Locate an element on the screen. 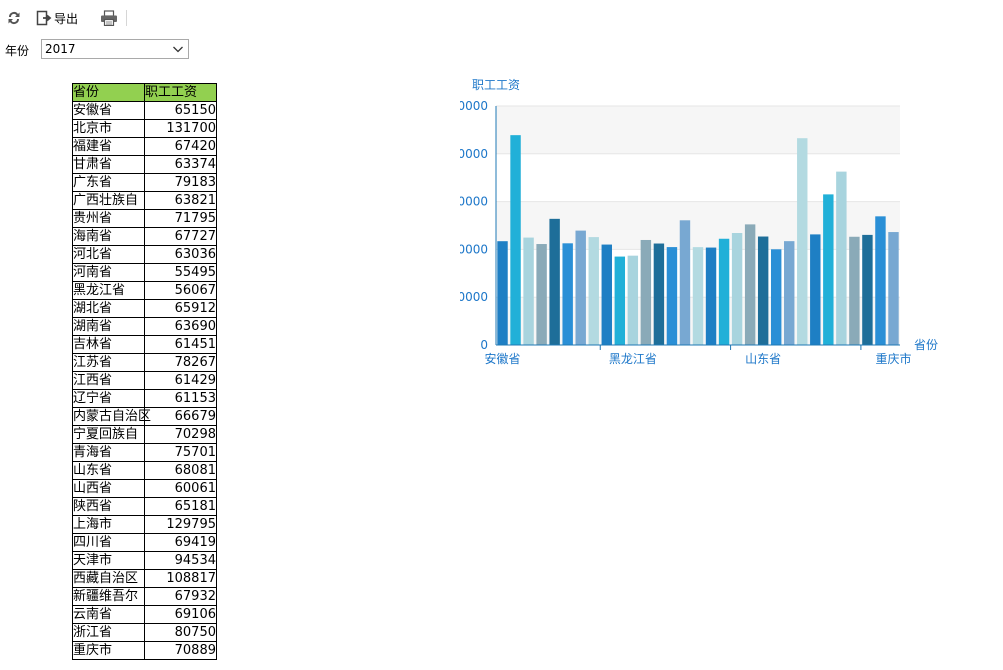 The width and height of the screenshot is (1003, 670). table-row: 河南省 55495 is located at coordinates (144, 272).